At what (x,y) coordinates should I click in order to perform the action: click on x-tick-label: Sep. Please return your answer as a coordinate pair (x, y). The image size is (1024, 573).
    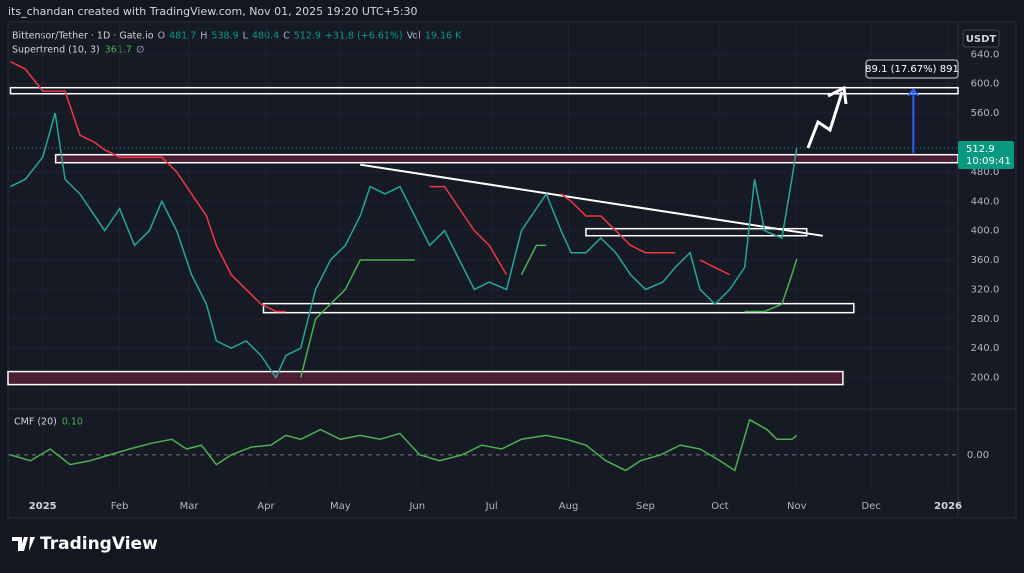
    Looking at the image, I should click on (645, 506).